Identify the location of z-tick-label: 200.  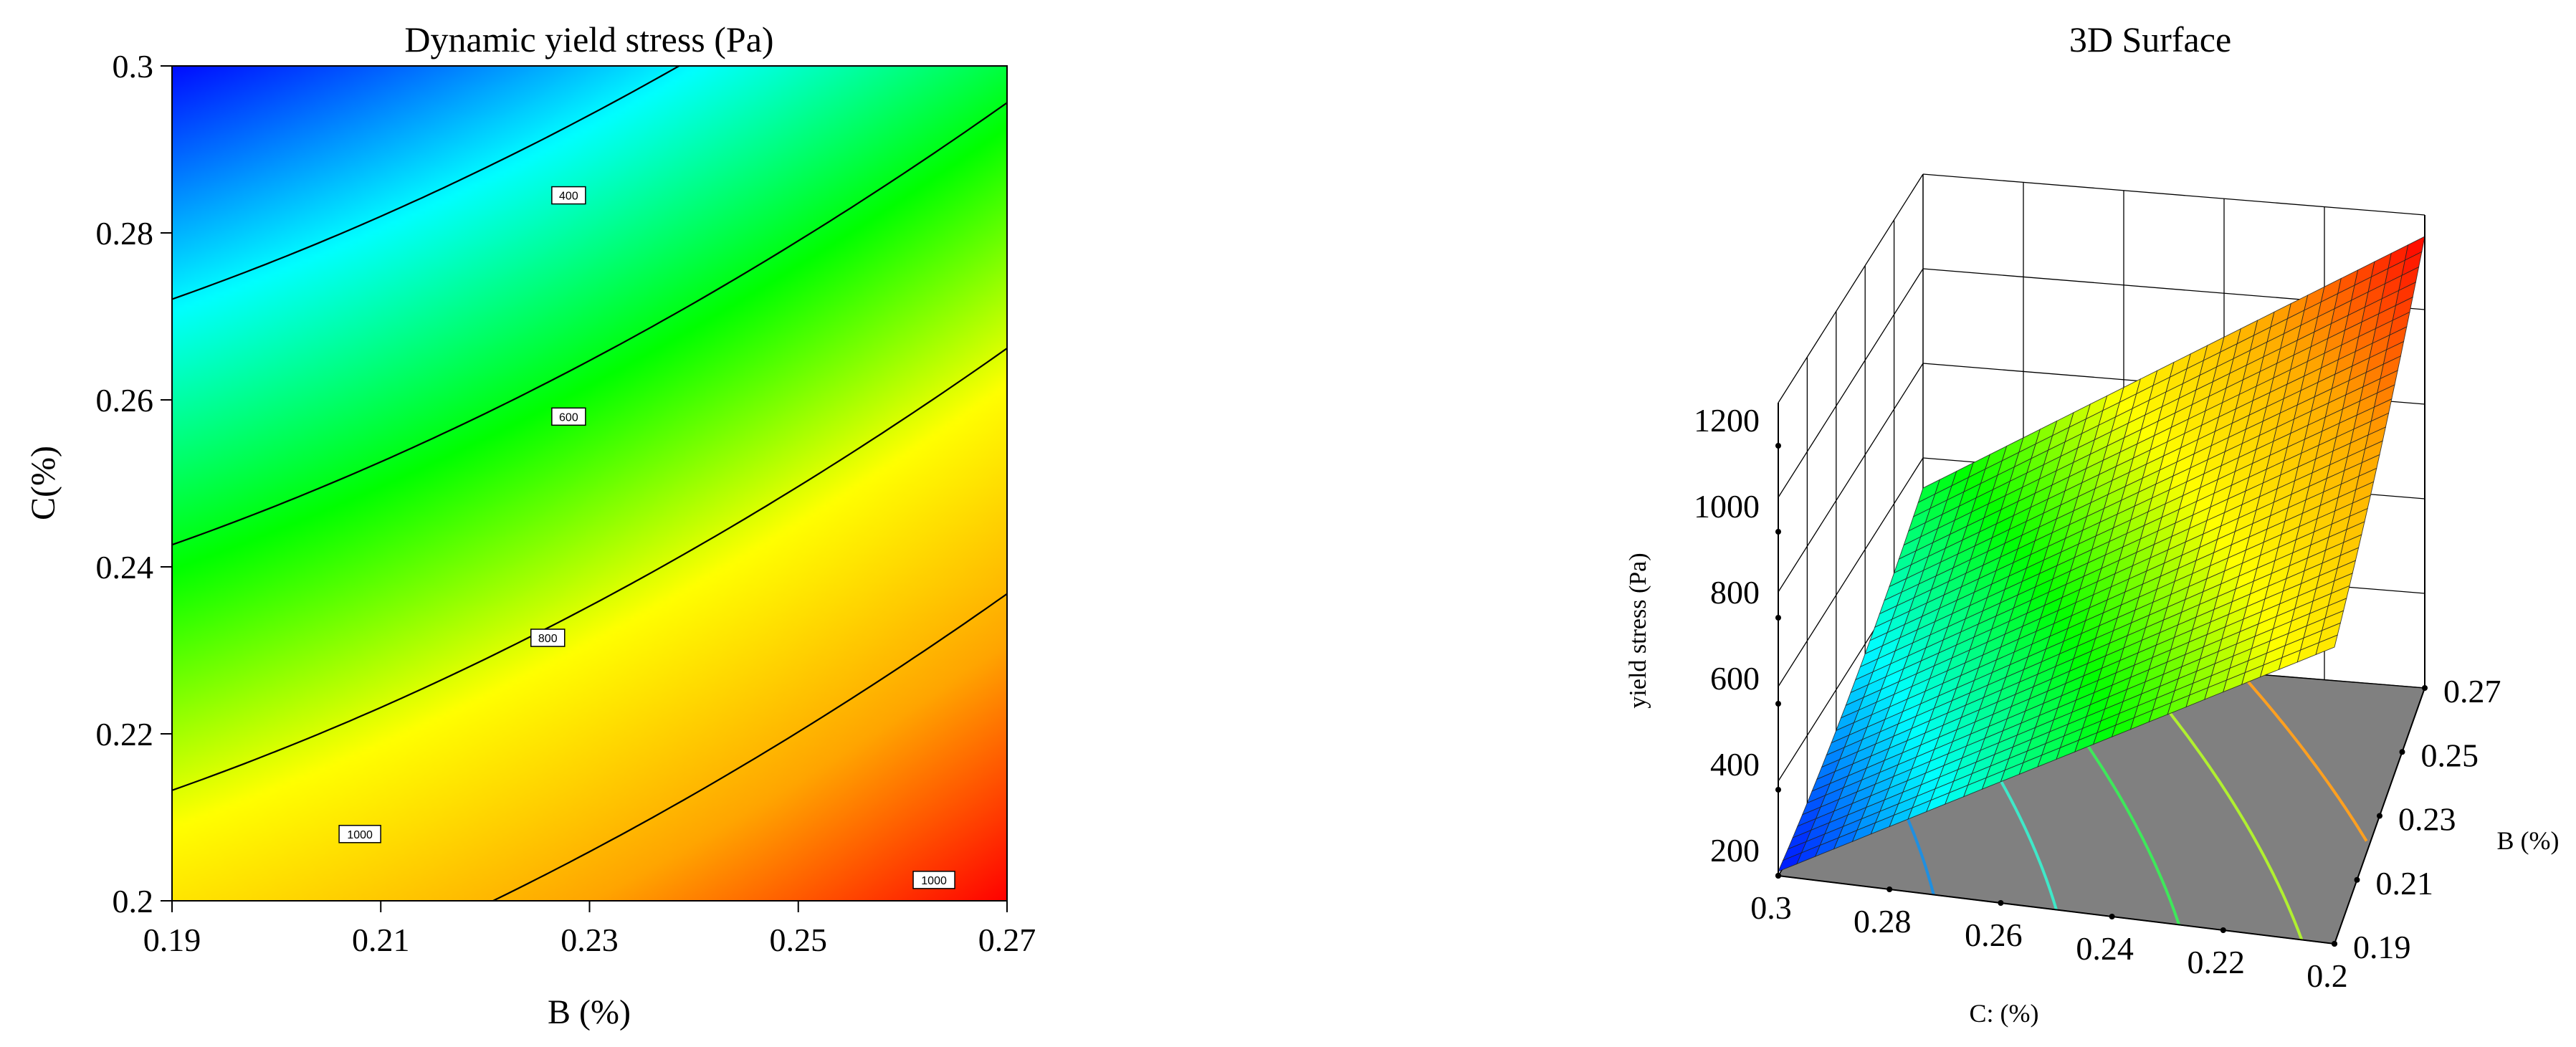
(1735, 851).